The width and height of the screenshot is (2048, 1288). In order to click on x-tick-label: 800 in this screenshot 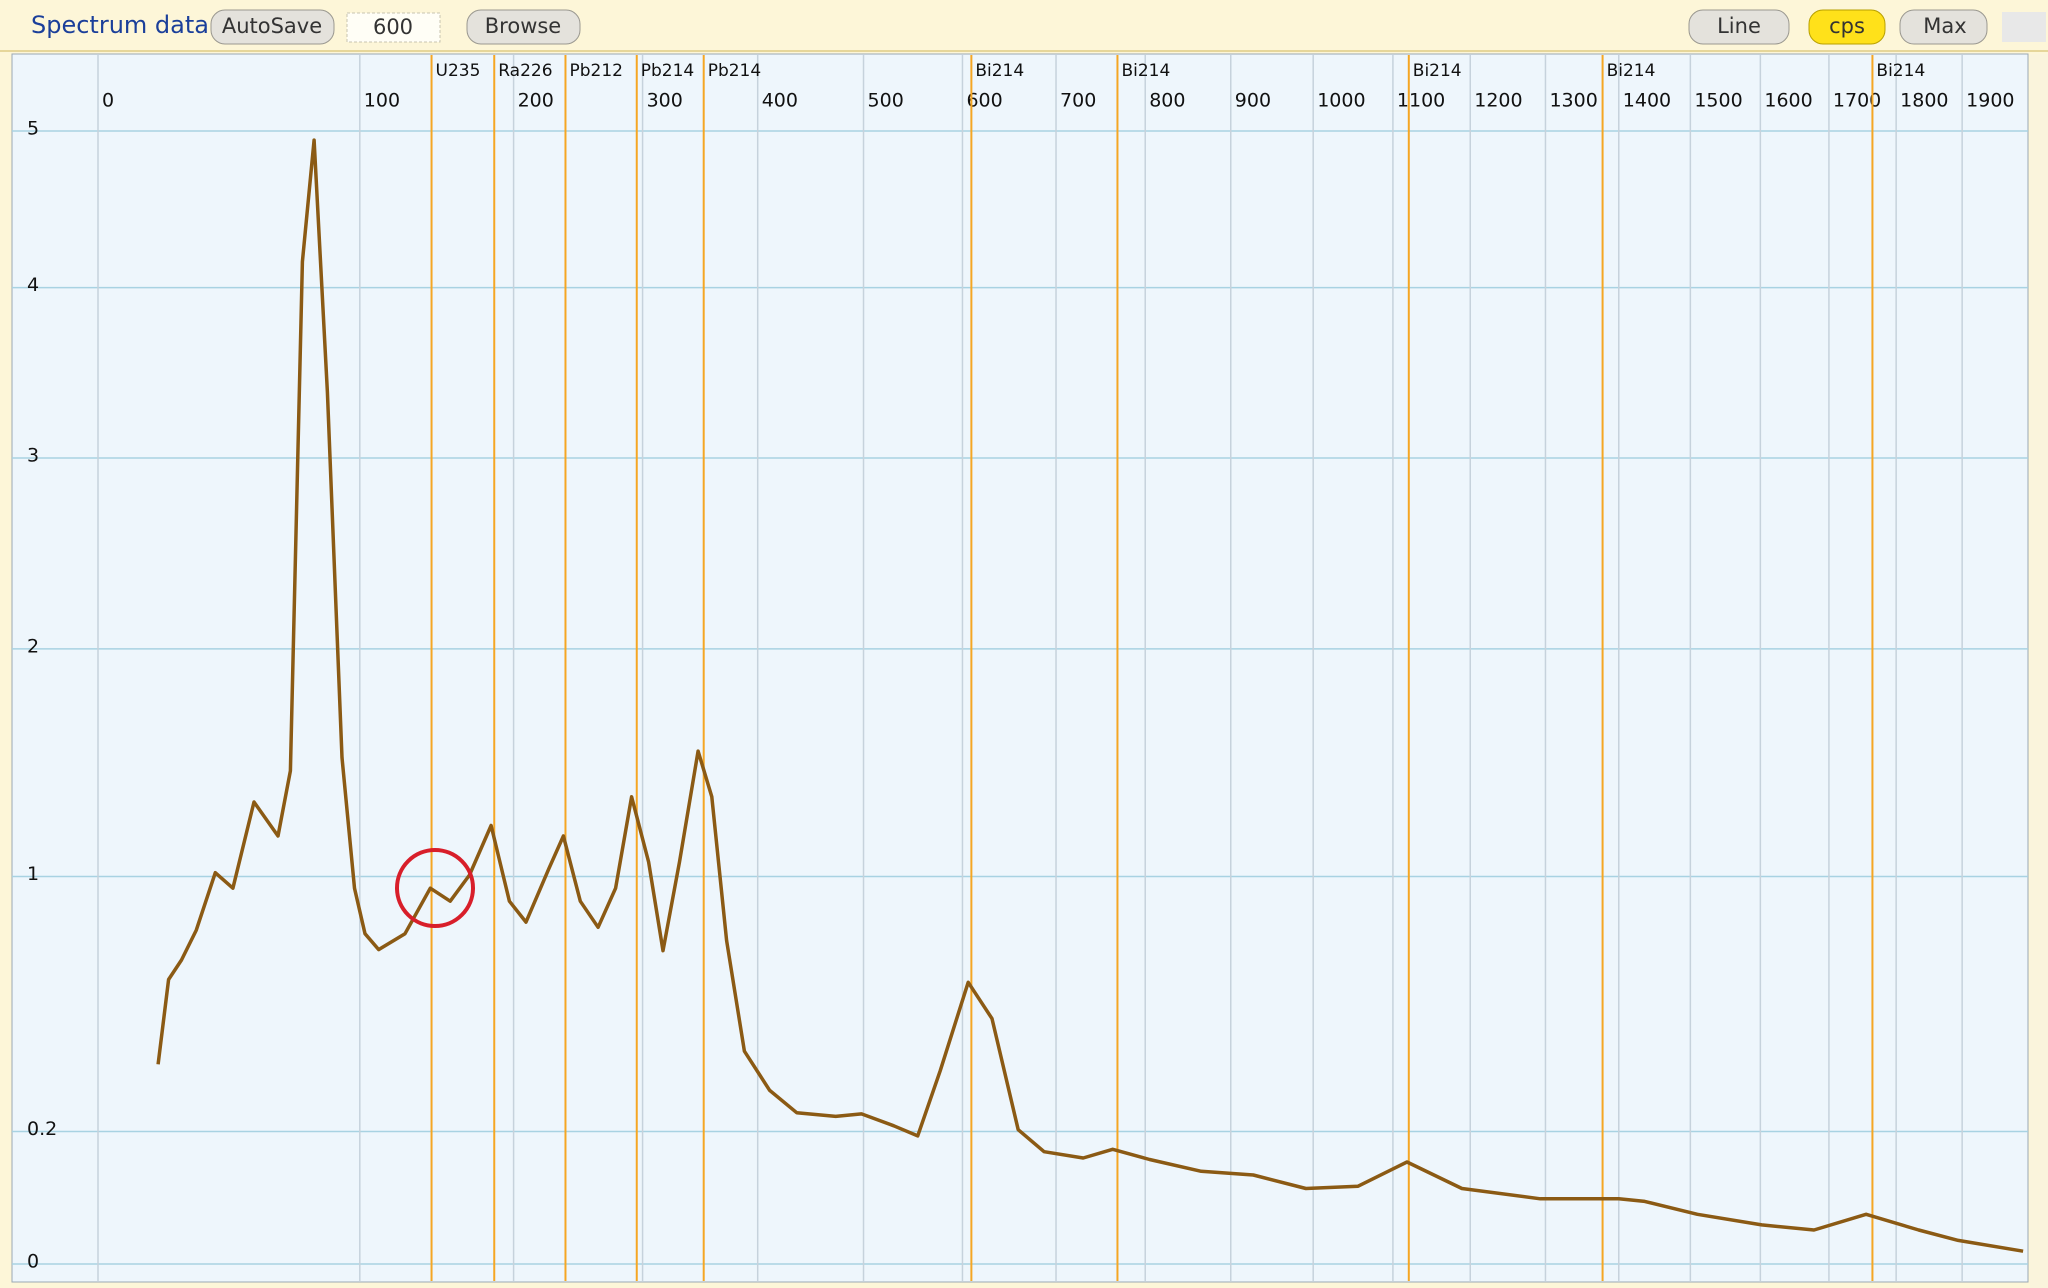, I will do `click(1167, 101)`.